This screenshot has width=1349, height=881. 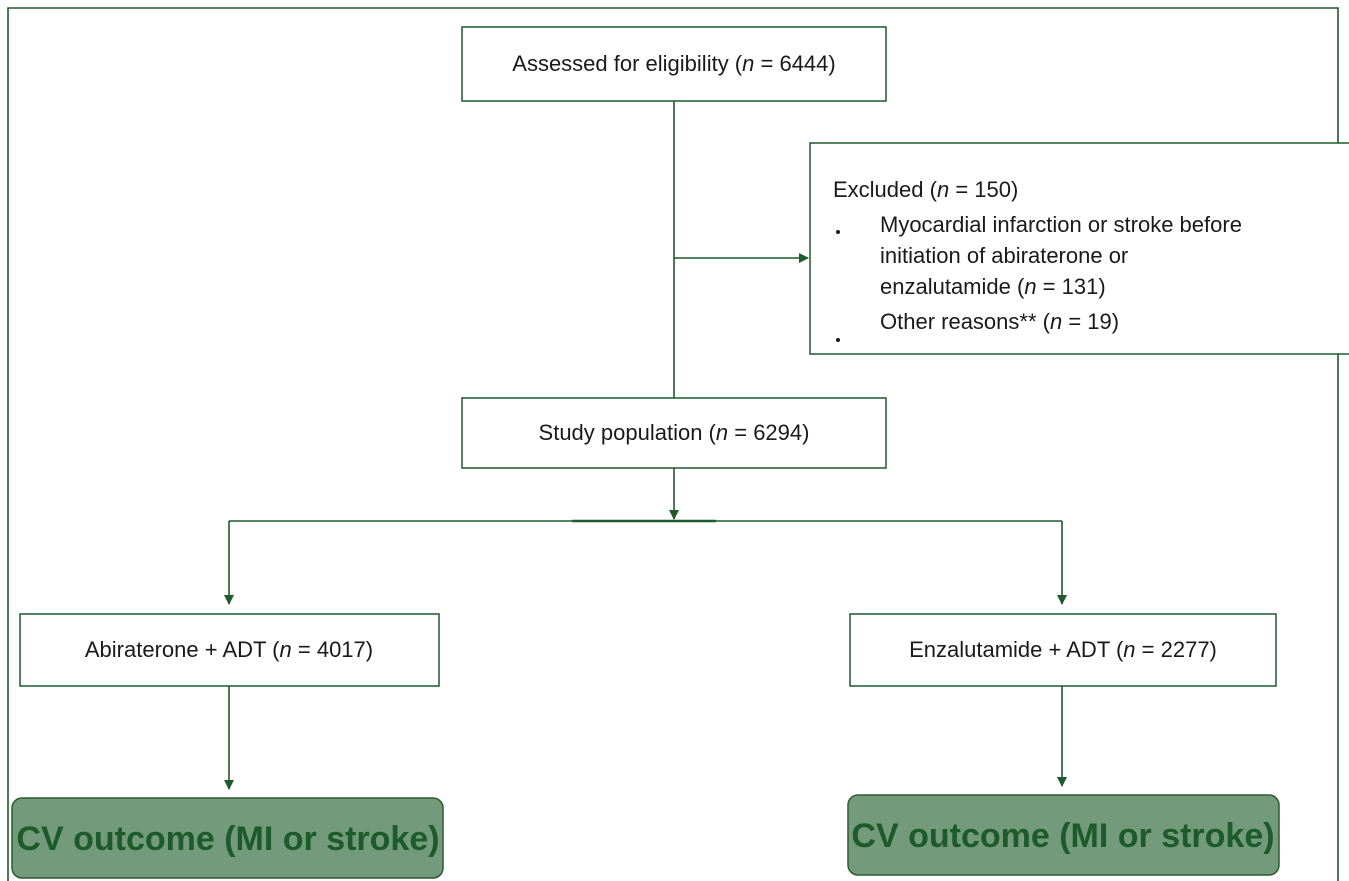 What do you see at coordinates (332, 649) in the screenshot?
I see `text: = 4017)` at bounding box center [332, 649].